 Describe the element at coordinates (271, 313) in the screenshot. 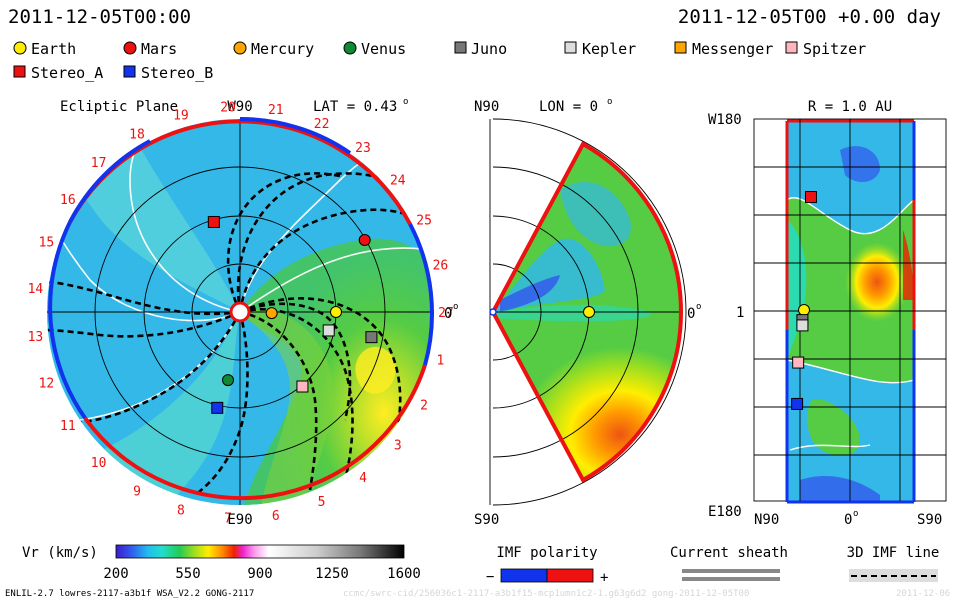

I see `mercury-marker` at that location.